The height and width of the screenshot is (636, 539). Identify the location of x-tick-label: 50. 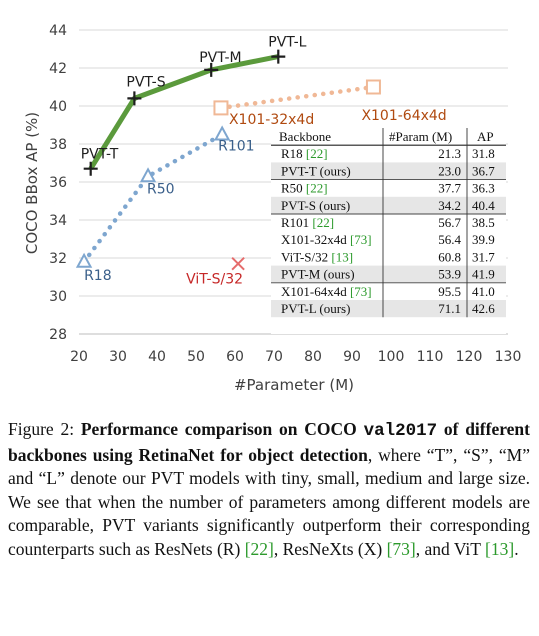
(196, 357).